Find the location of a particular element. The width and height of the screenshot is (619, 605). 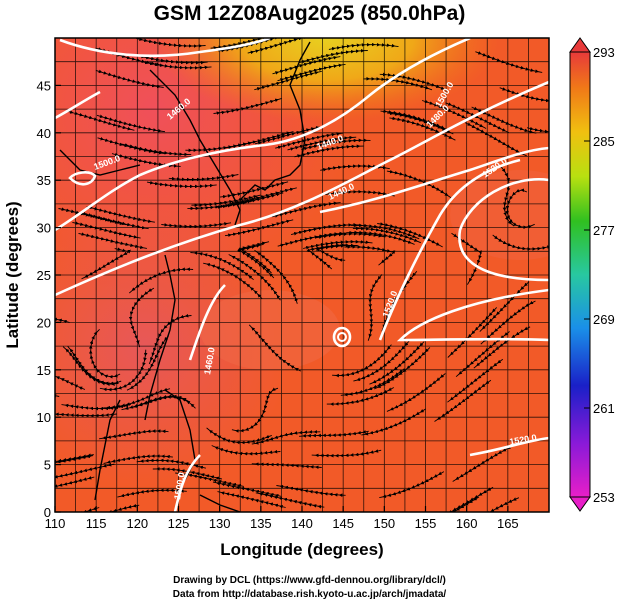

x-tick-label: 165 is located at coordinates (508, 523).